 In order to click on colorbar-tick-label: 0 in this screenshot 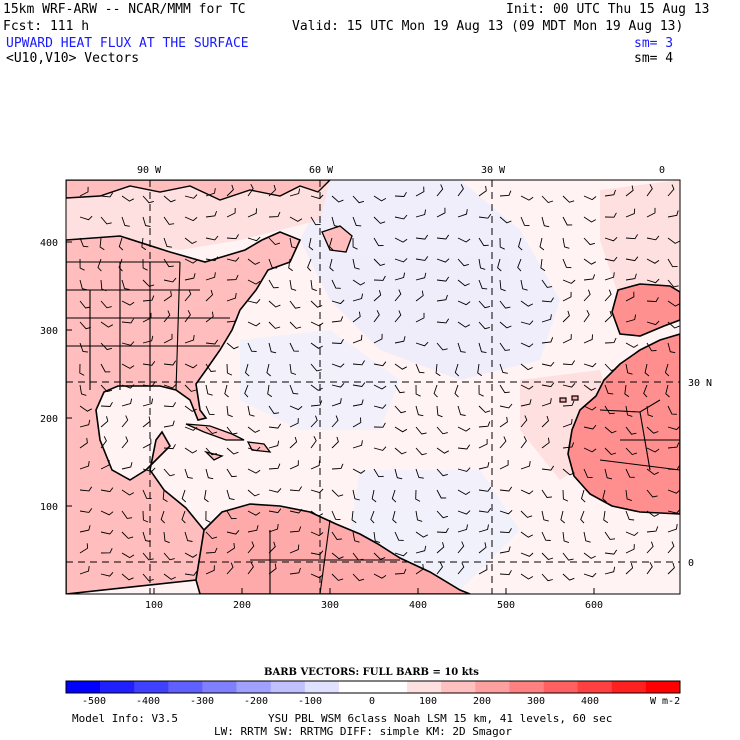, I will do `click(372, 701)`.